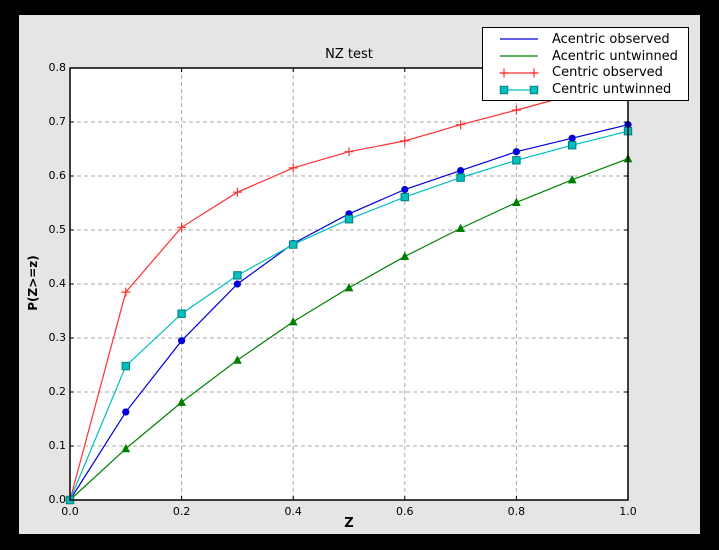 The width and height of the screenshot is (719, 550). Describe the element at coordinates (519, 89) in the screenshot. I see `legend-sample-centric-untwinned` at that location.